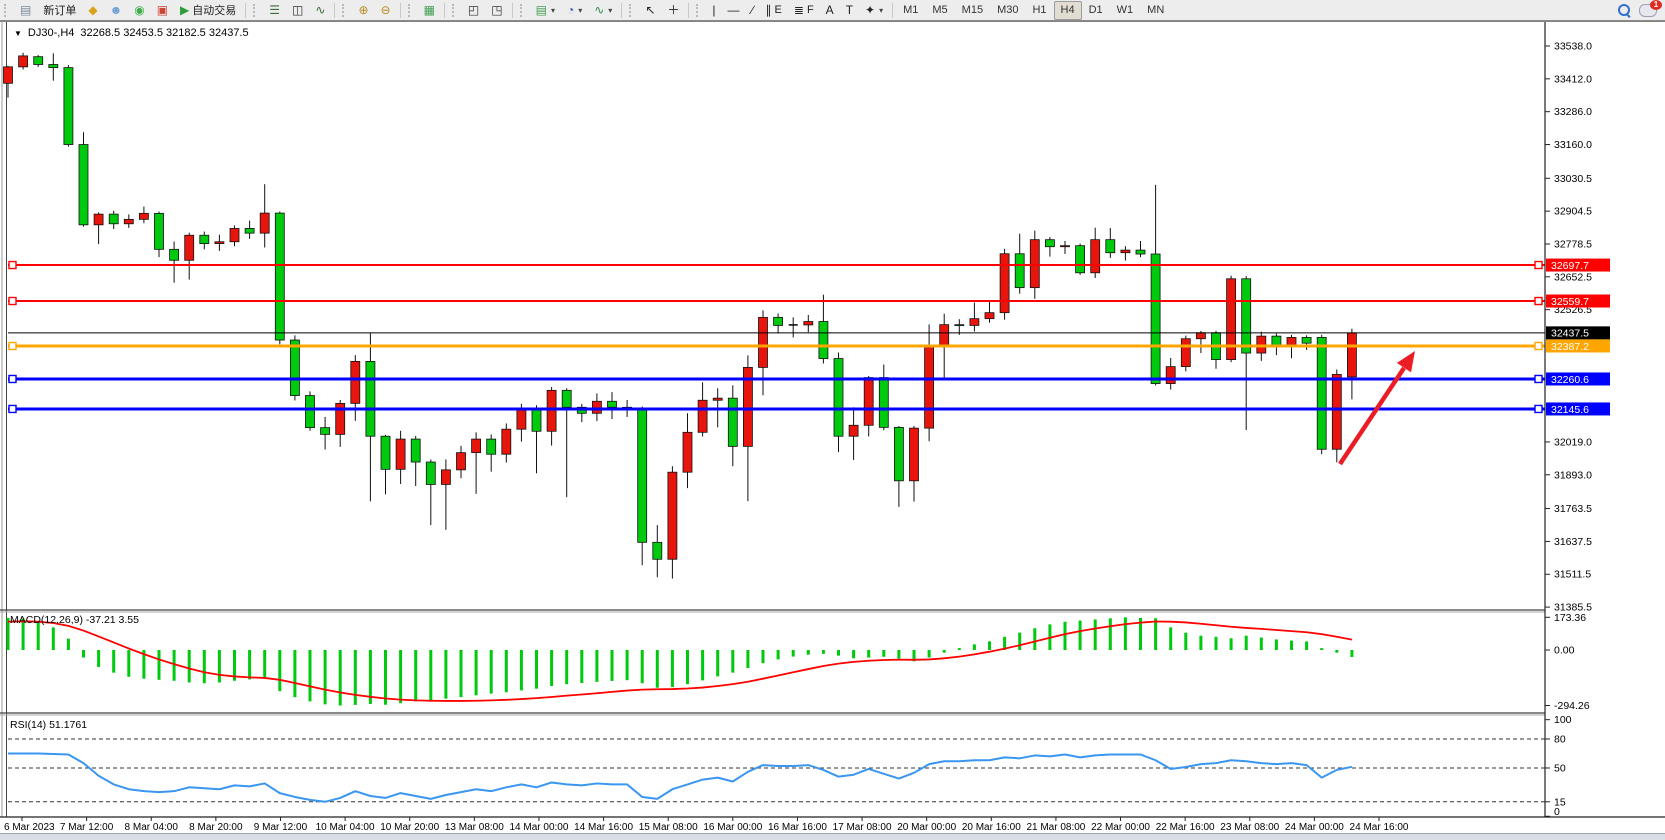  What do you see at coordinates (538, 827) in the screenshot?
I see `time-axis-label: 14 Mar 00:00` at bounding box center [538, 827].